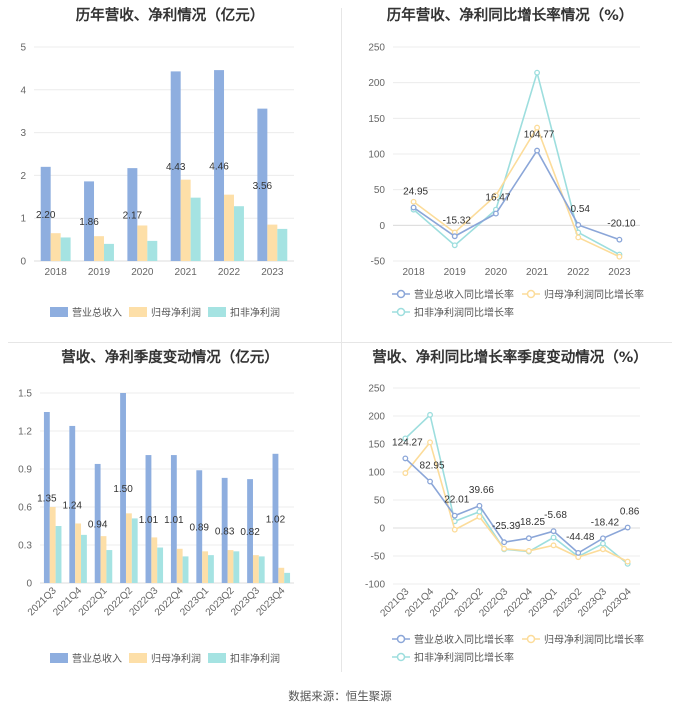 Image resolution: width=680 pixels, height=712 pixels. What do you see at coordinates (506, 526) in the screenshot?
I see `data-label: -25.39` at bounding box center [506, 526].